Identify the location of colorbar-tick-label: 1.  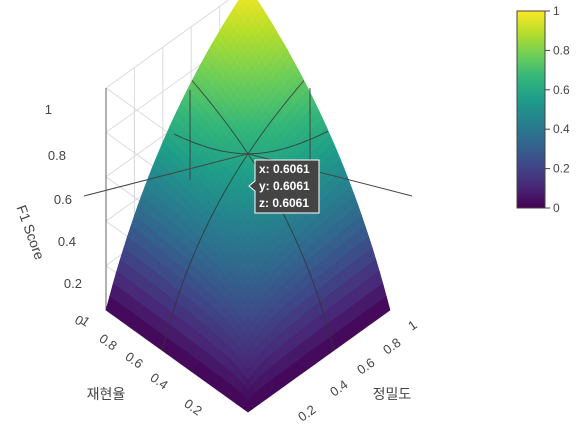
(556, 11).